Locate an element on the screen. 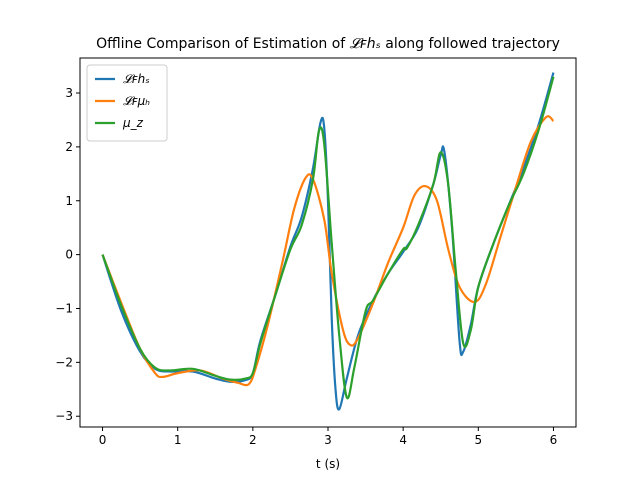 Image resolution: width=640 pixels, height=480 pixels. x-tick-label: 6 is located at coordinates (554, 440).